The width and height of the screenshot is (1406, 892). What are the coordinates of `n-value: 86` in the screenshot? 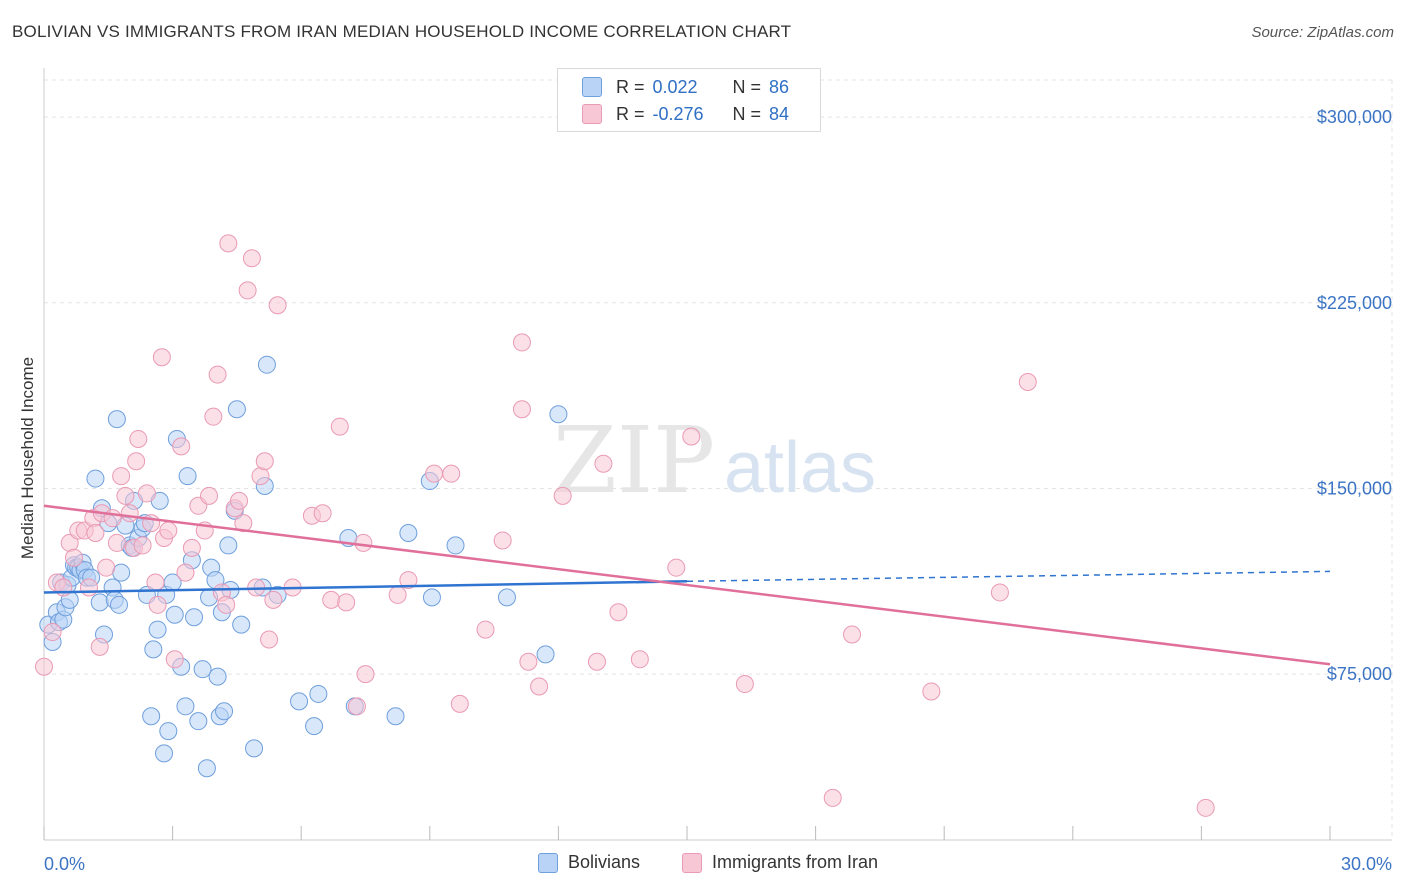 It's located at (779, 86).